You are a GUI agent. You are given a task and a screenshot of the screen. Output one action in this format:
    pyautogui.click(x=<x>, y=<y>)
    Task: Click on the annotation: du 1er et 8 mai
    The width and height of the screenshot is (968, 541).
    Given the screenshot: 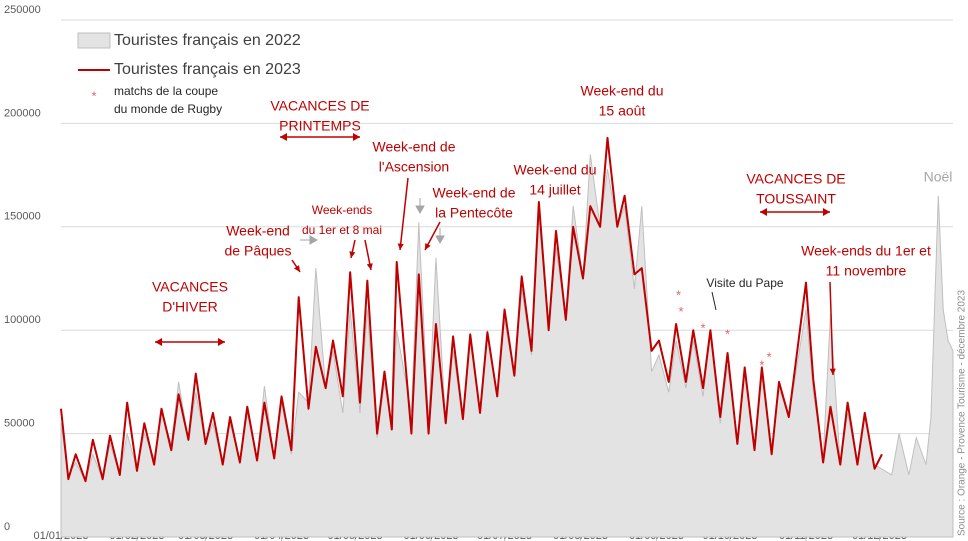 What is the action you would take?
    pyautogui.click(x=342, y=230)
    